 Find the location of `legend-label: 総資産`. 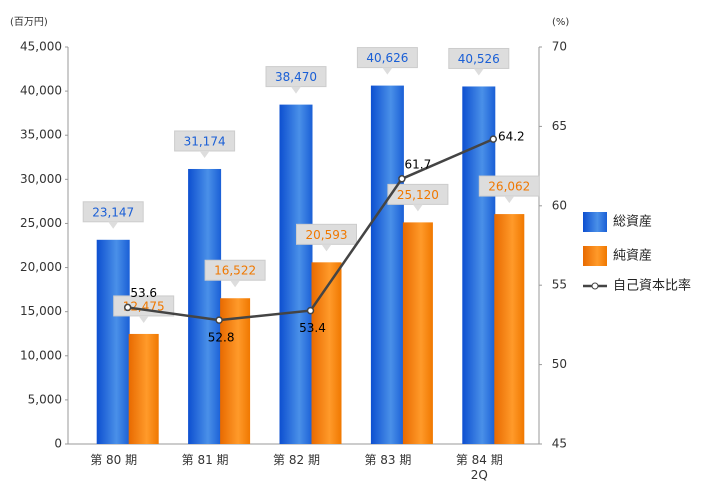

legend-label: 総資産 is located at coordinates (632, 222).